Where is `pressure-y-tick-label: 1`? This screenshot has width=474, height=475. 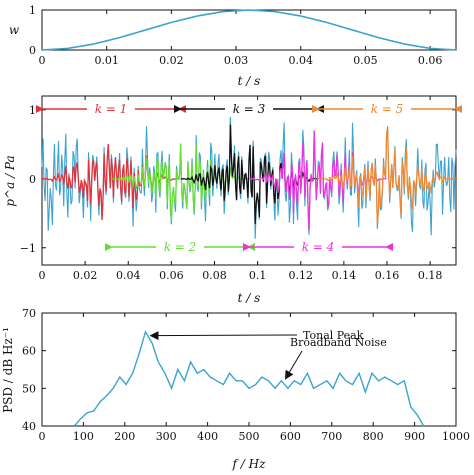
pressure-y-tick-label: 1 is located at coordinates (32, 110).